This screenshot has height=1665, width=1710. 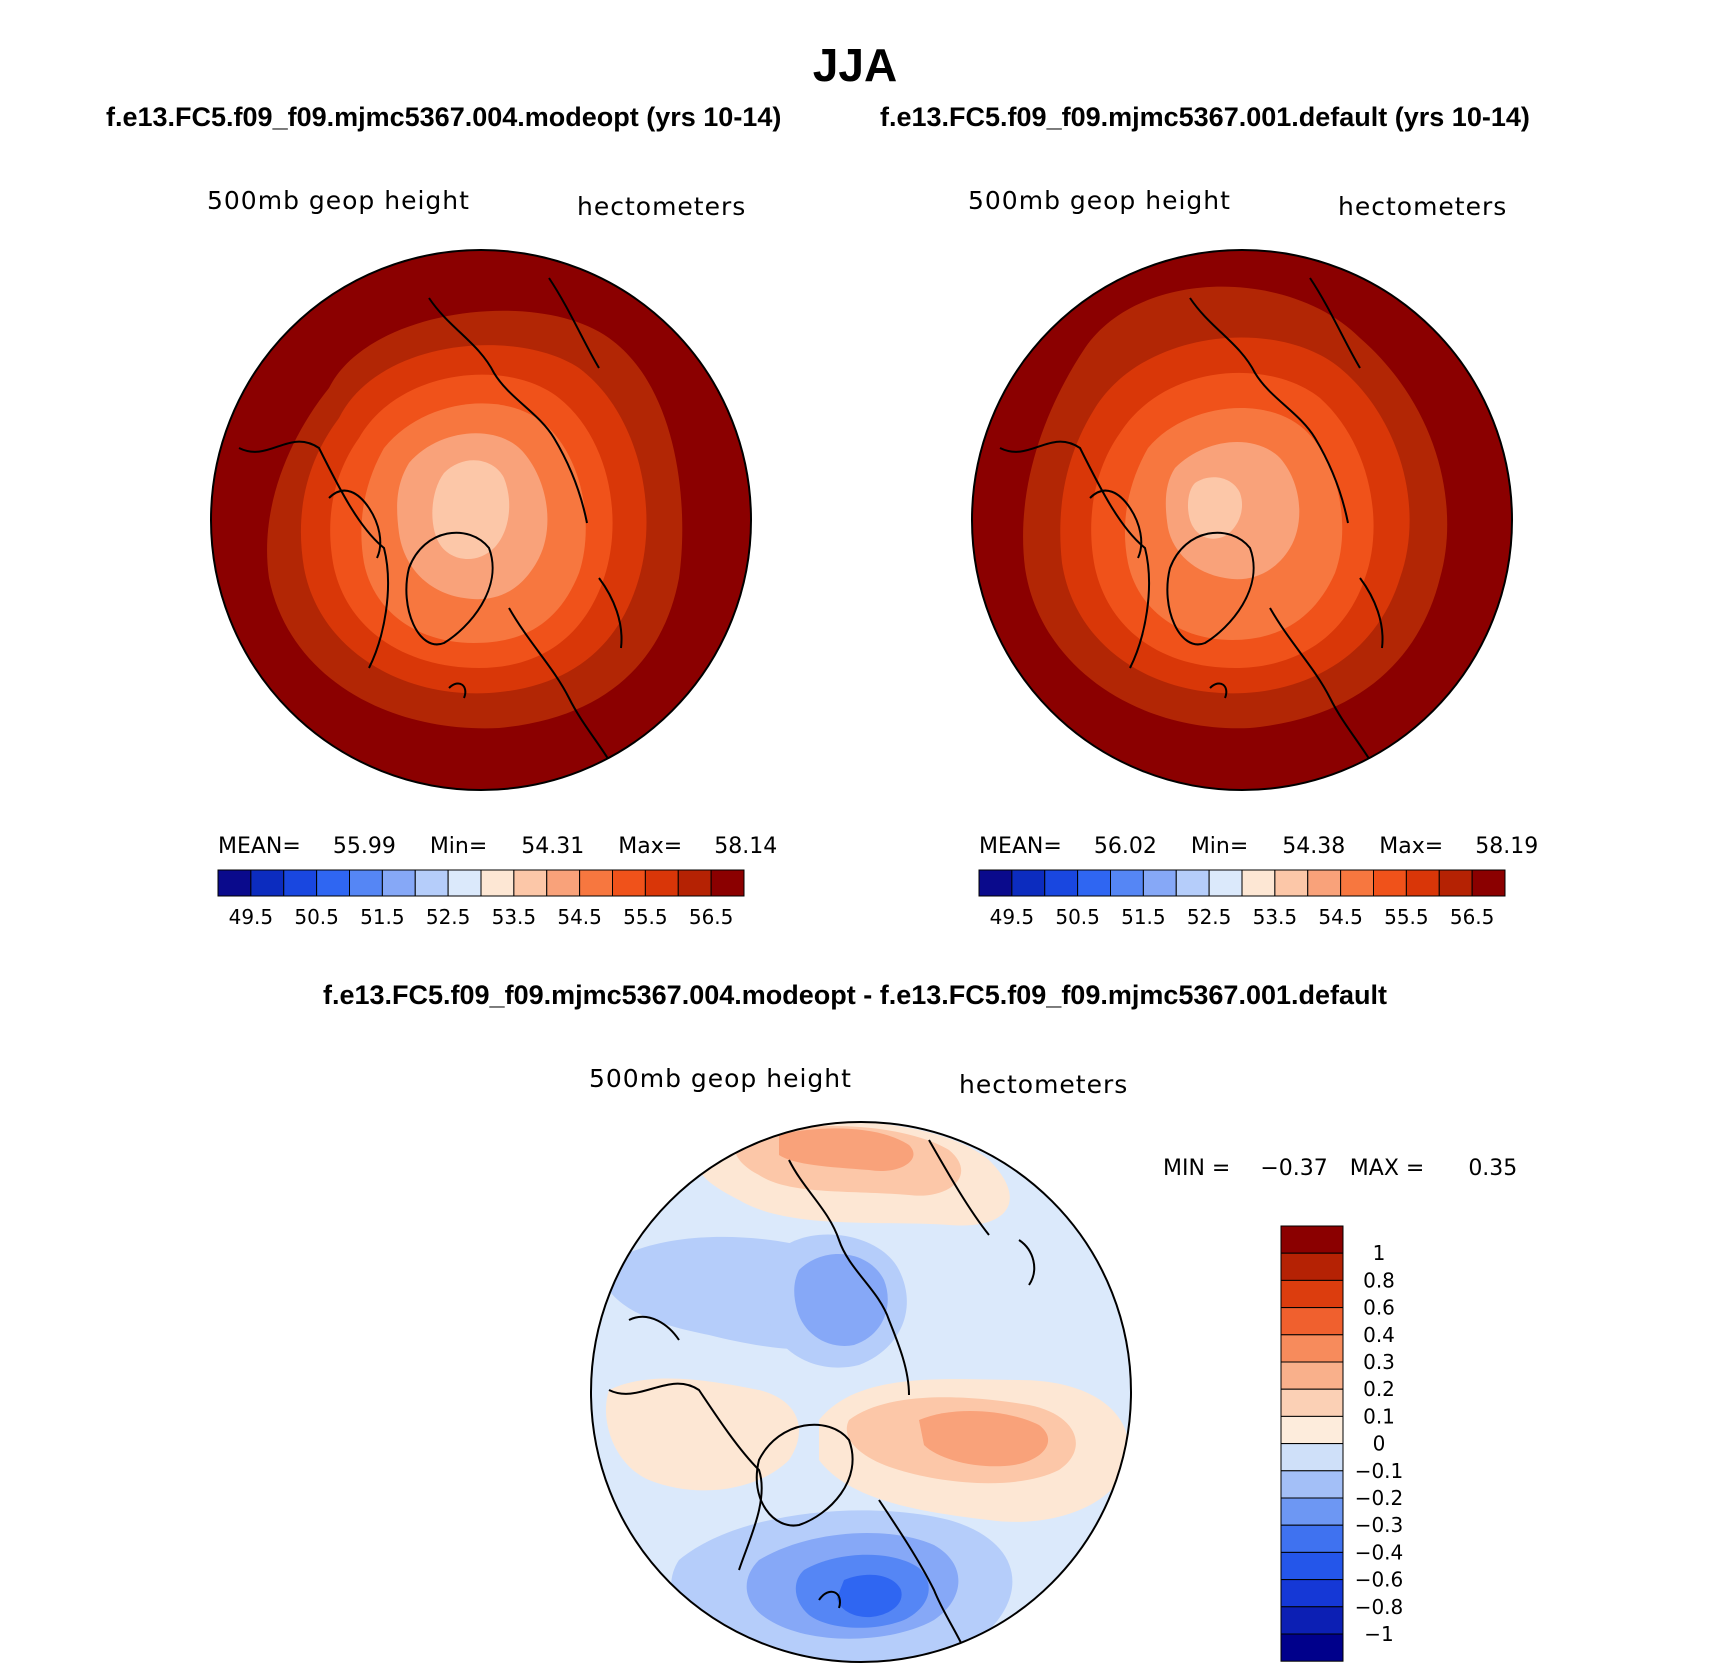 I want to click on left-panel-variable: 500mb geop height, so click(x=338, y=200).